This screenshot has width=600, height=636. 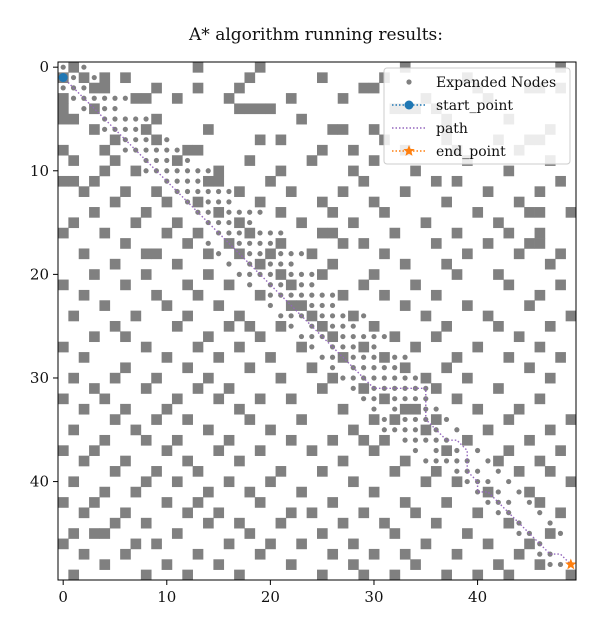 What do you see at coordinates (39, 274) in the screenshot?
I see `y-tick-label: 20` at bounding box center [39, 274].